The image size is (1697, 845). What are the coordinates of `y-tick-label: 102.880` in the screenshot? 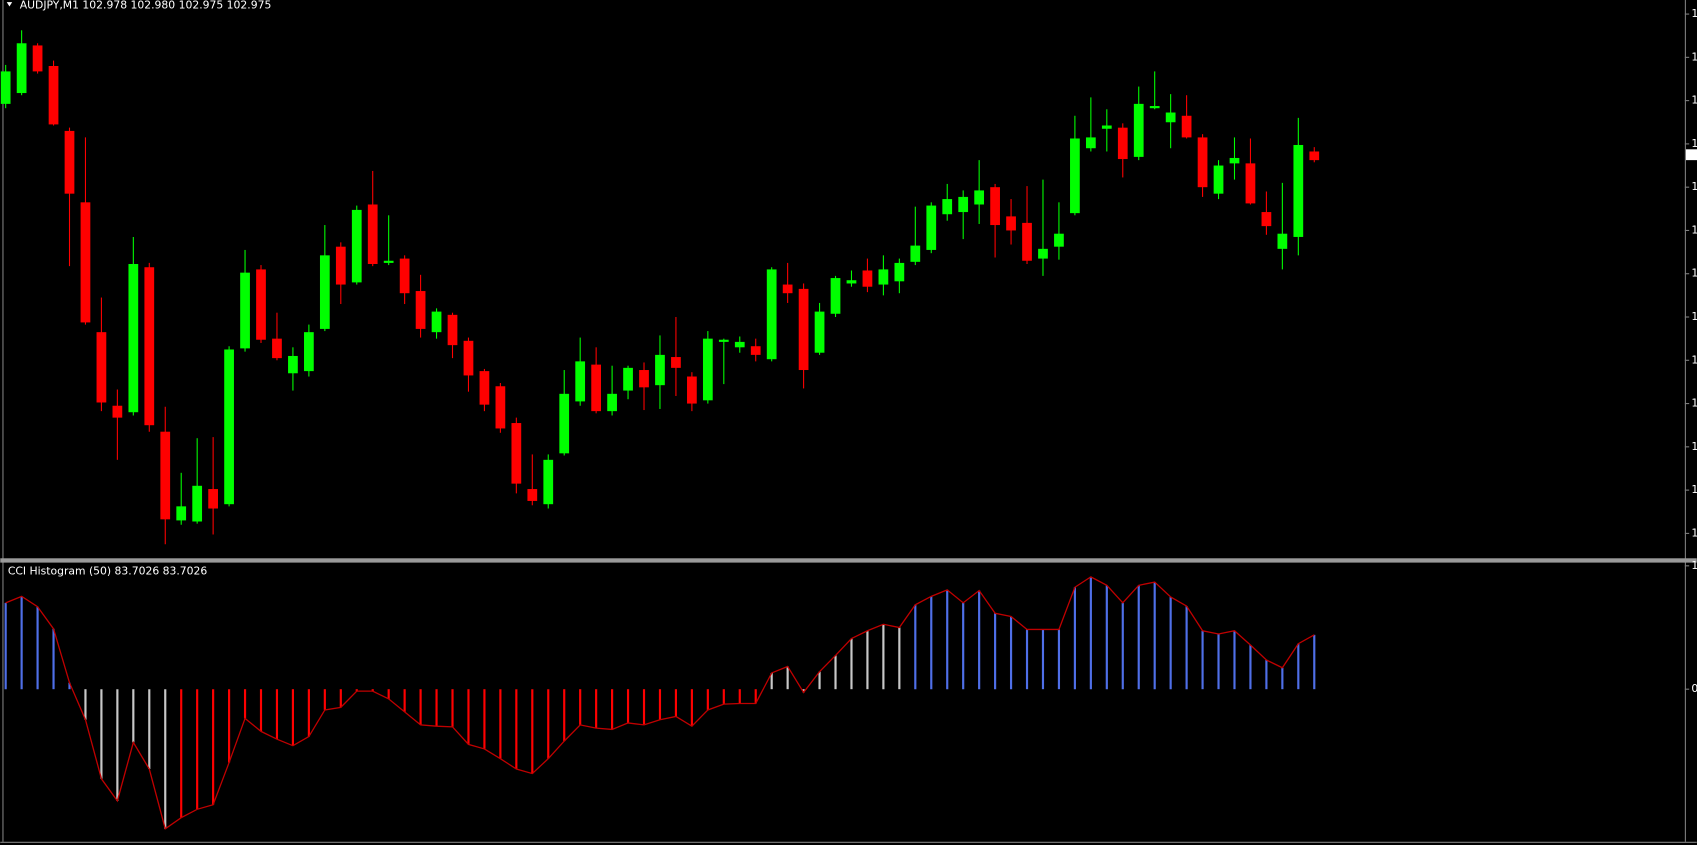 It's located at (1694, 359).